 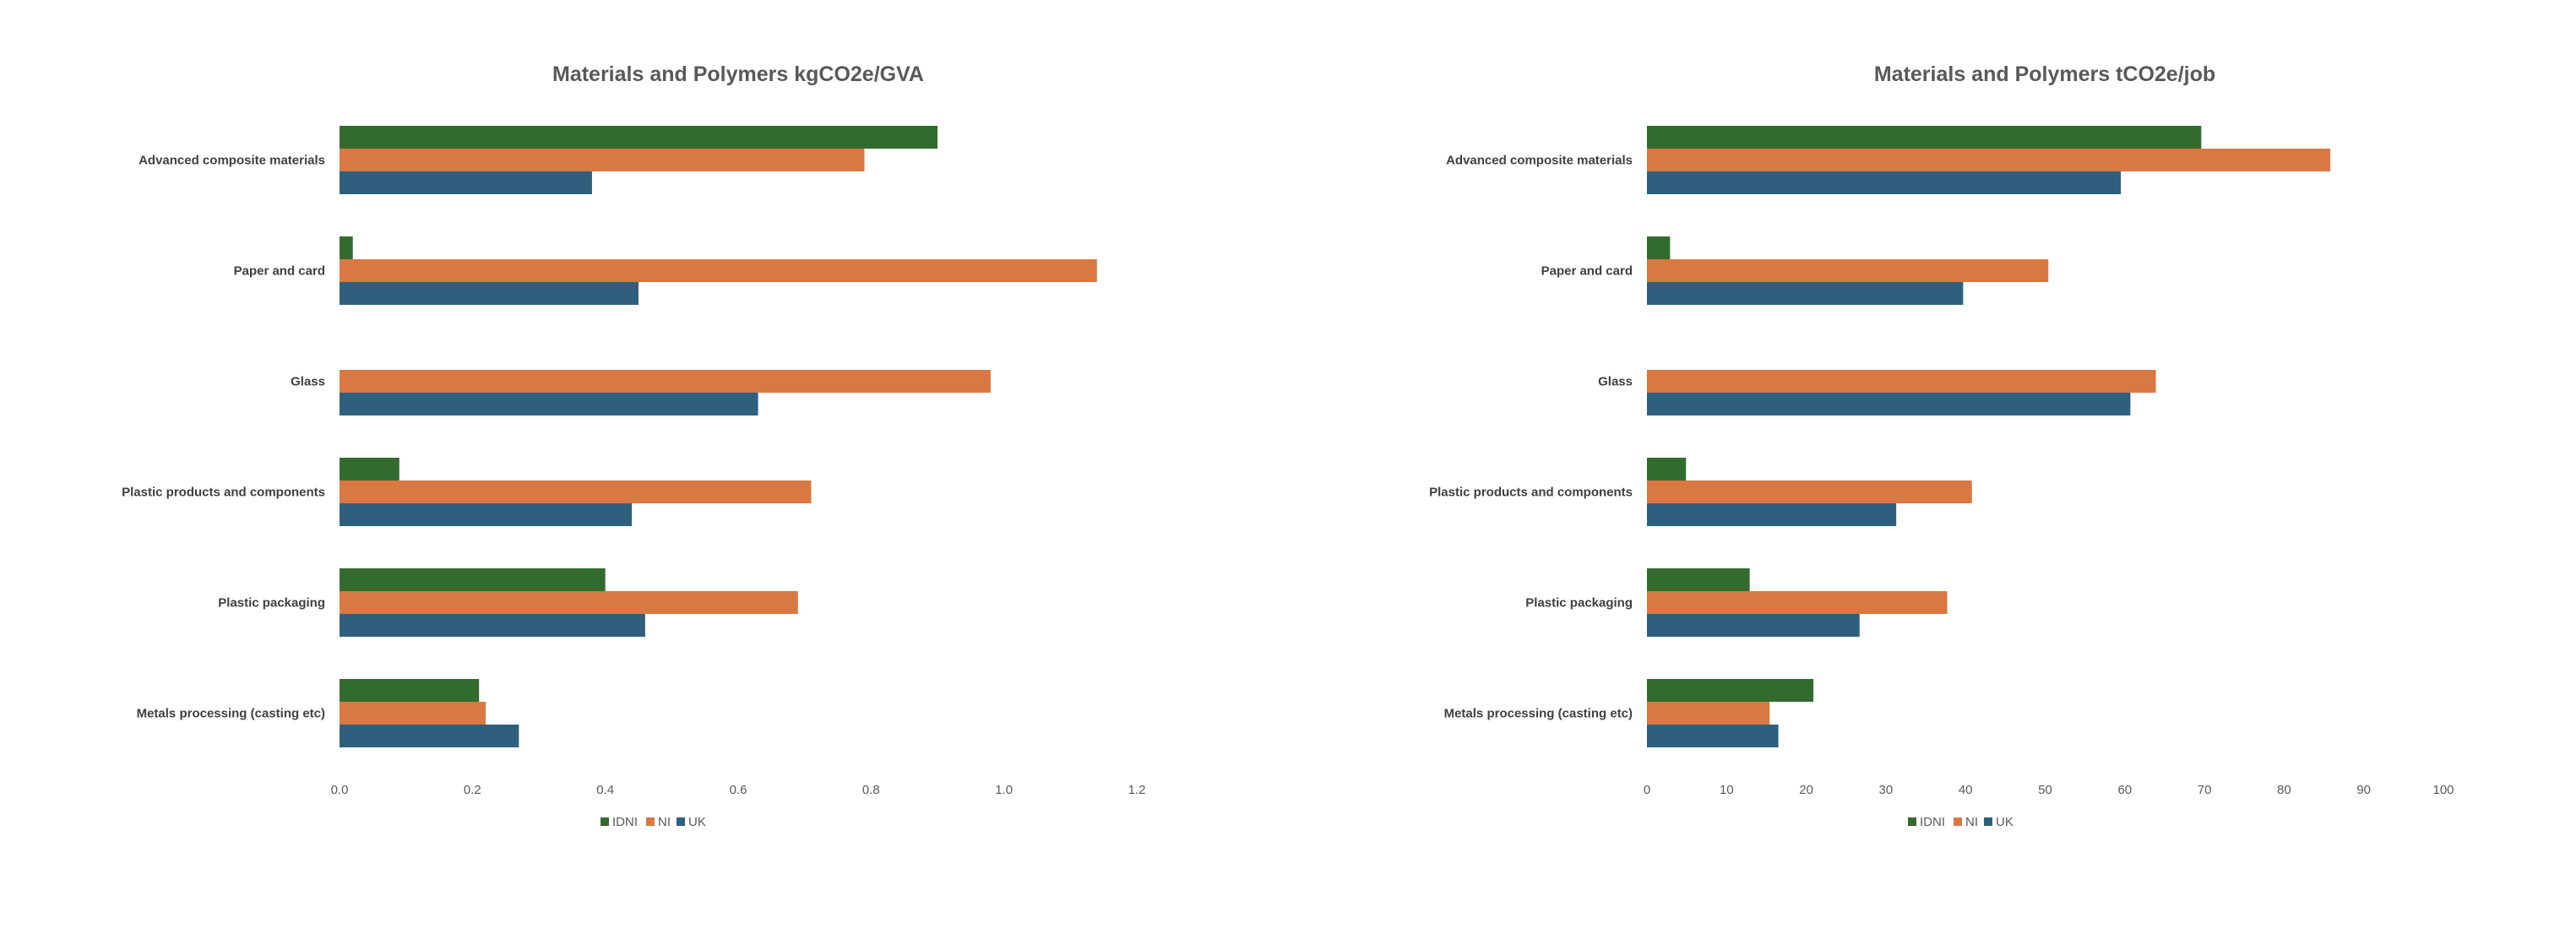 I want to click on x-tick-label: 30, so click(x=1886, y=790).